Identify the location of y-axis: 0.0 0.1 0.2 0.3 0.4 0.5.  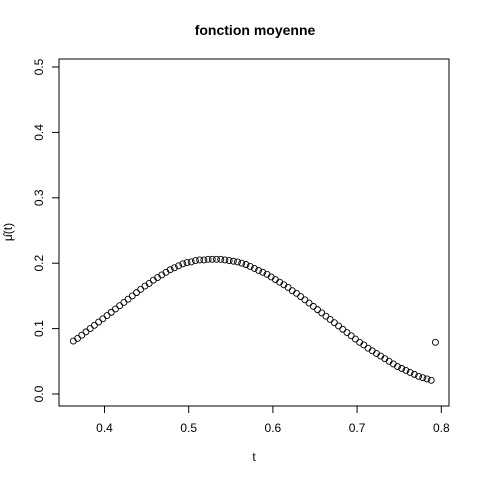
(46, 230).